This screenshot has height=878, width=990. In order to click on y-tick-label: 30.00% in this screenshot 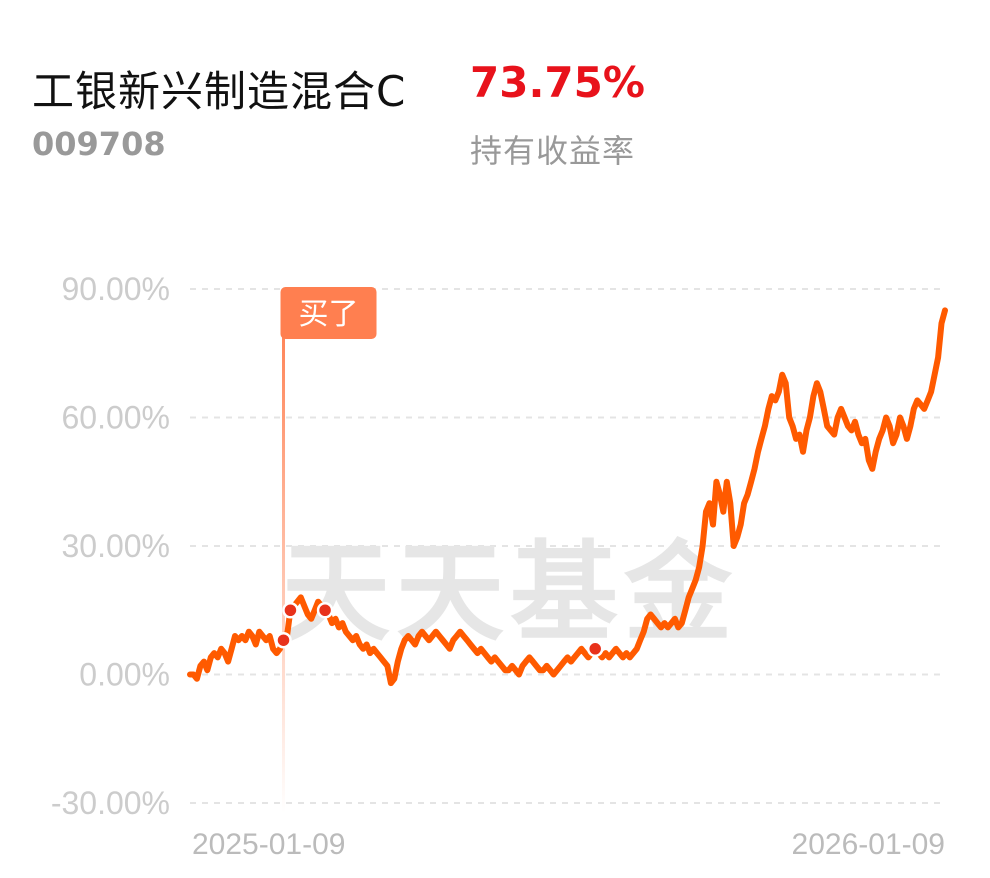, I will do `click(115, 546)`.